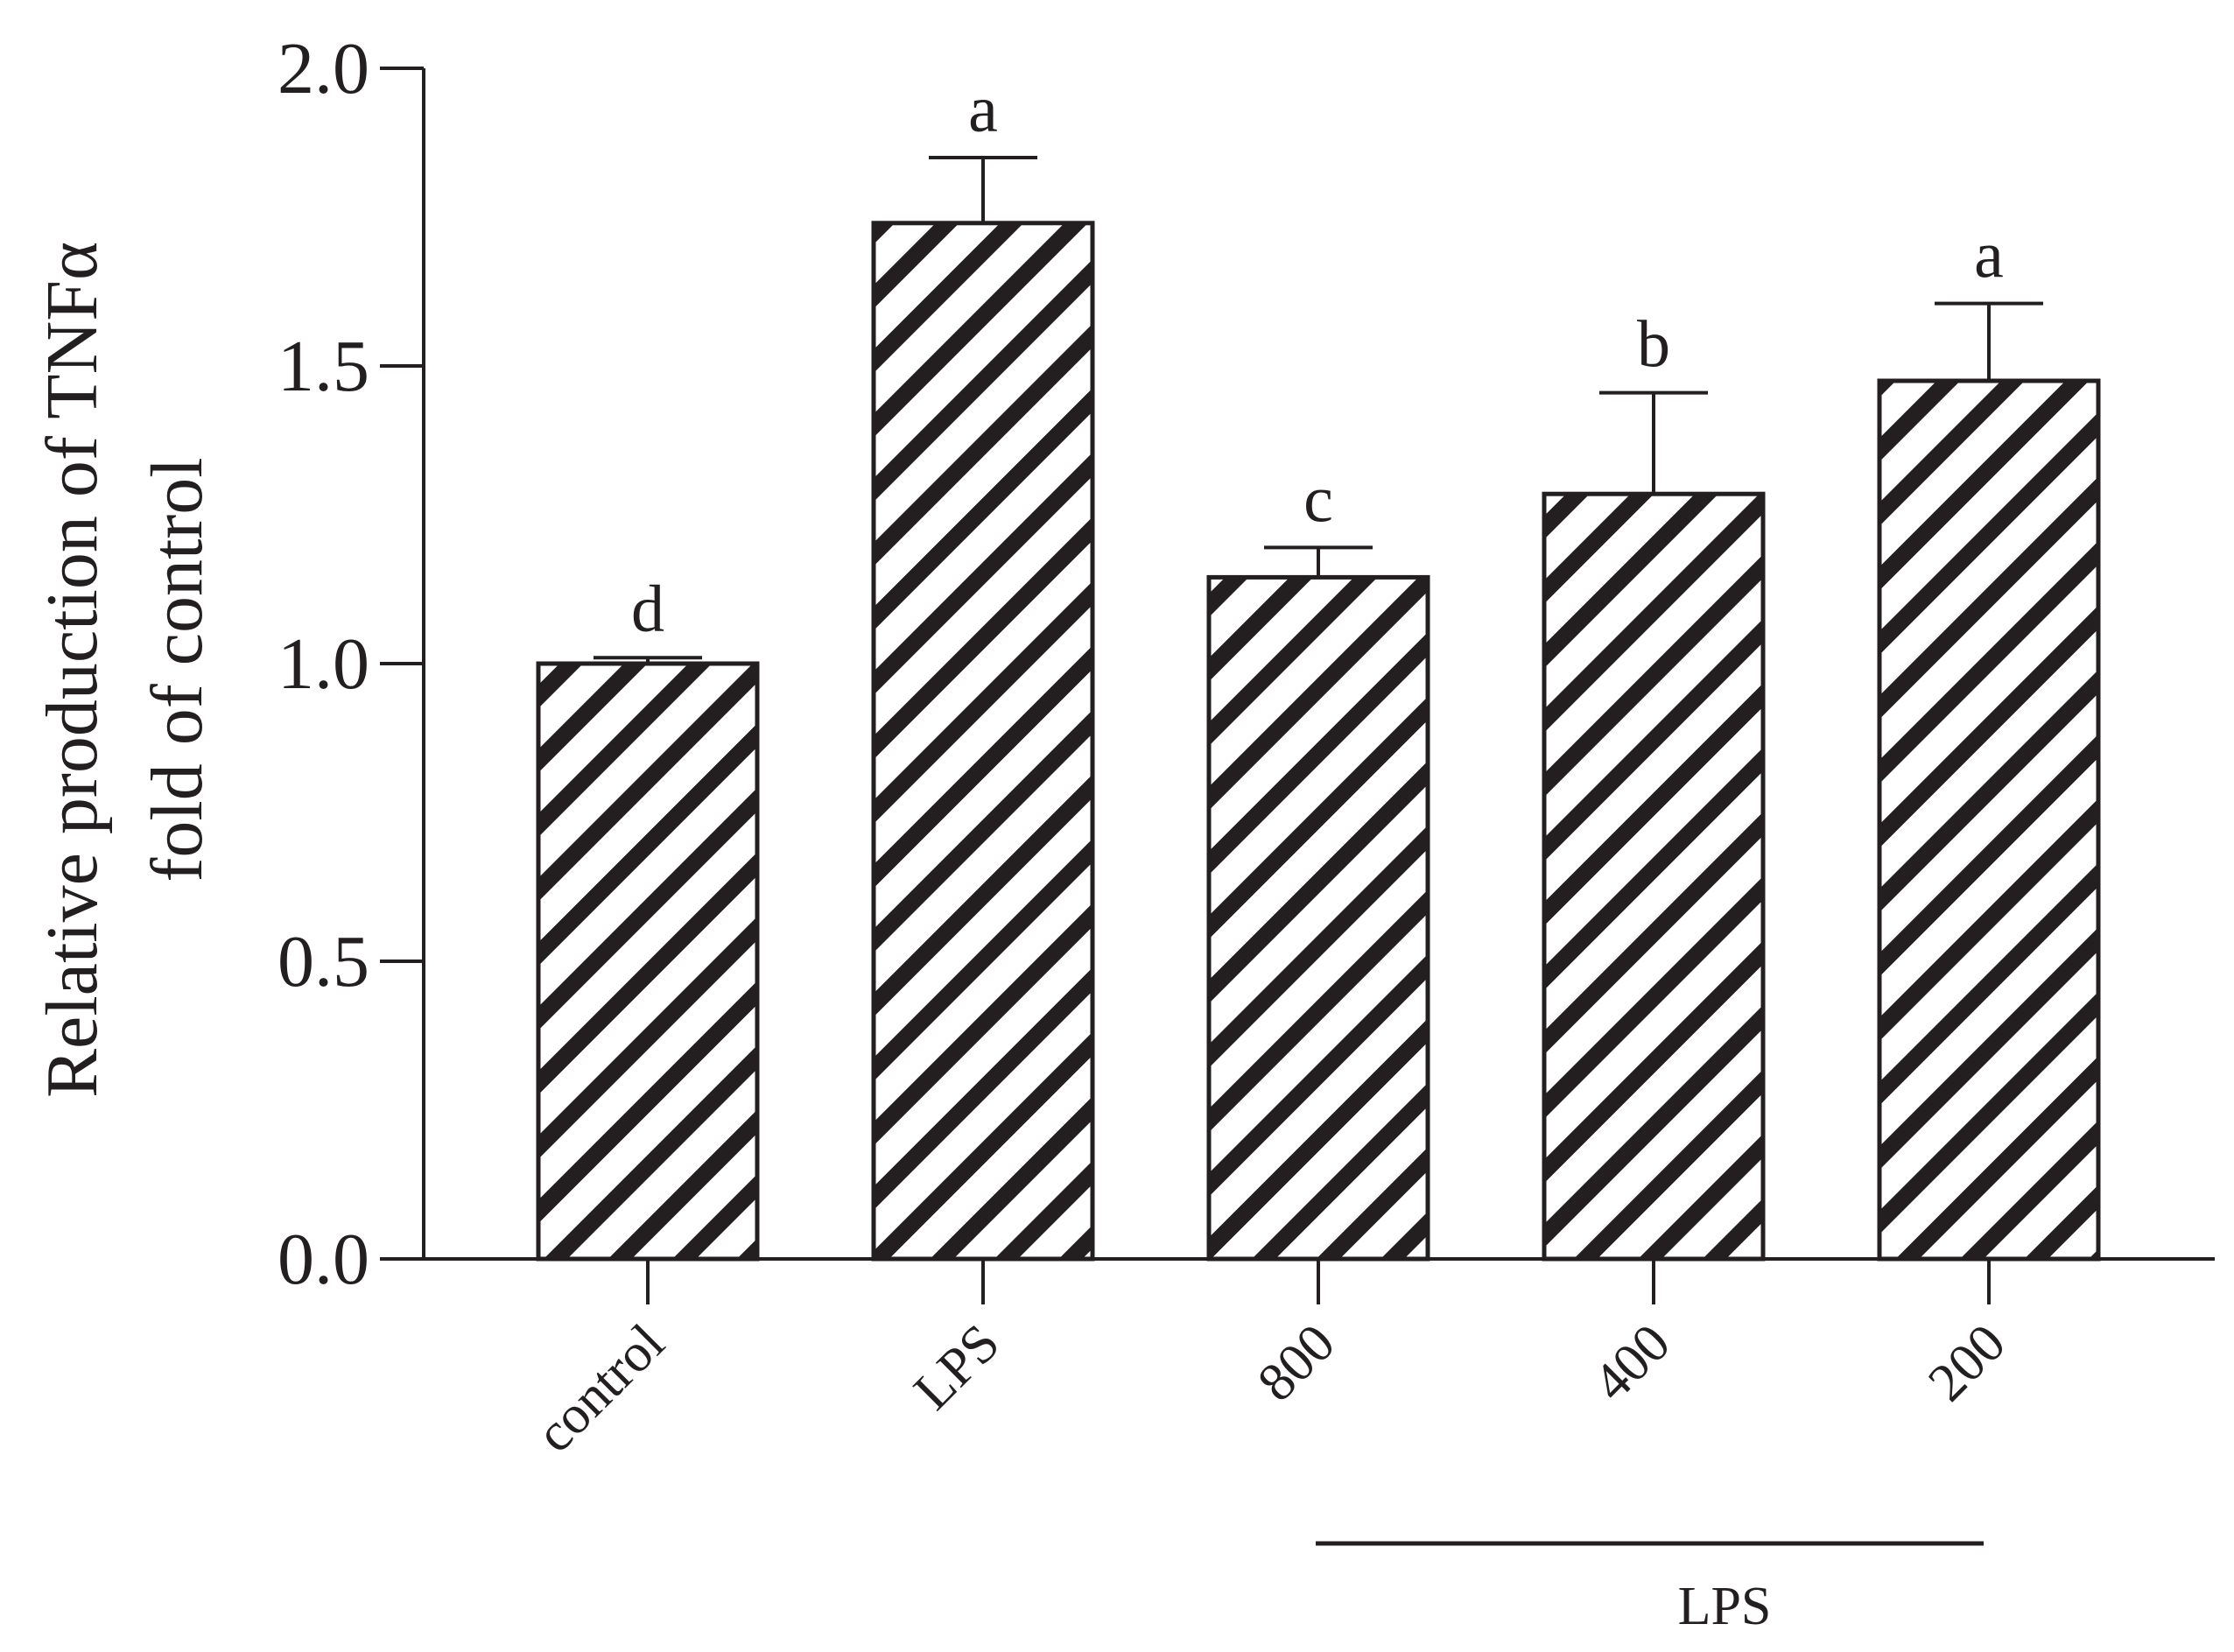  What do you see at coordinates (600, 1388) in the screenshot?
I see `category-label: control` at bounding box center [600, 1388].